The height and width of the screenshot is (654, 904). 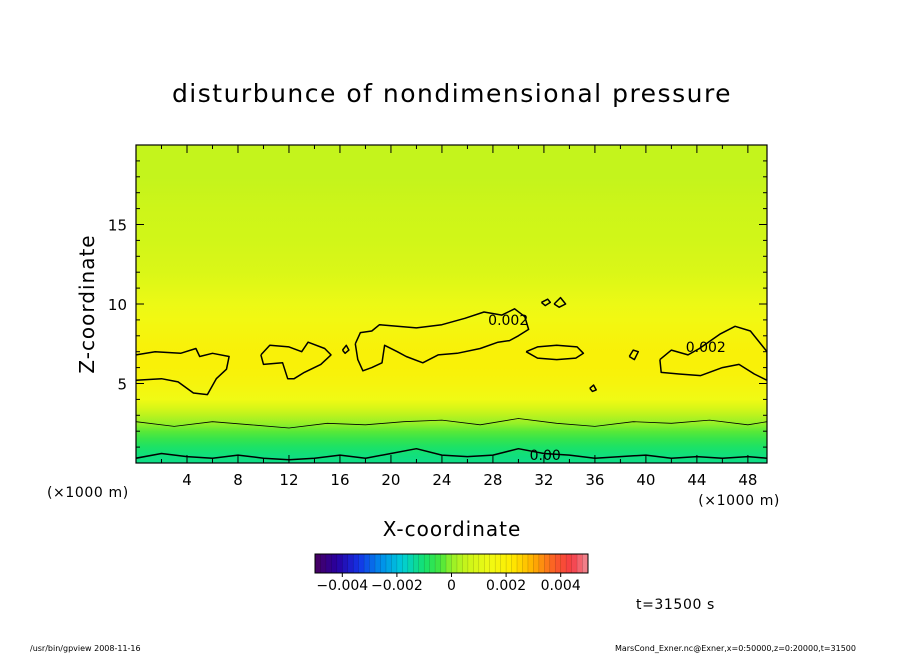 What do you see at coordinates (506, 586) in the screenshot?
I see `colorbar-tick-label: 0.002` at bounding box center [506, 586].